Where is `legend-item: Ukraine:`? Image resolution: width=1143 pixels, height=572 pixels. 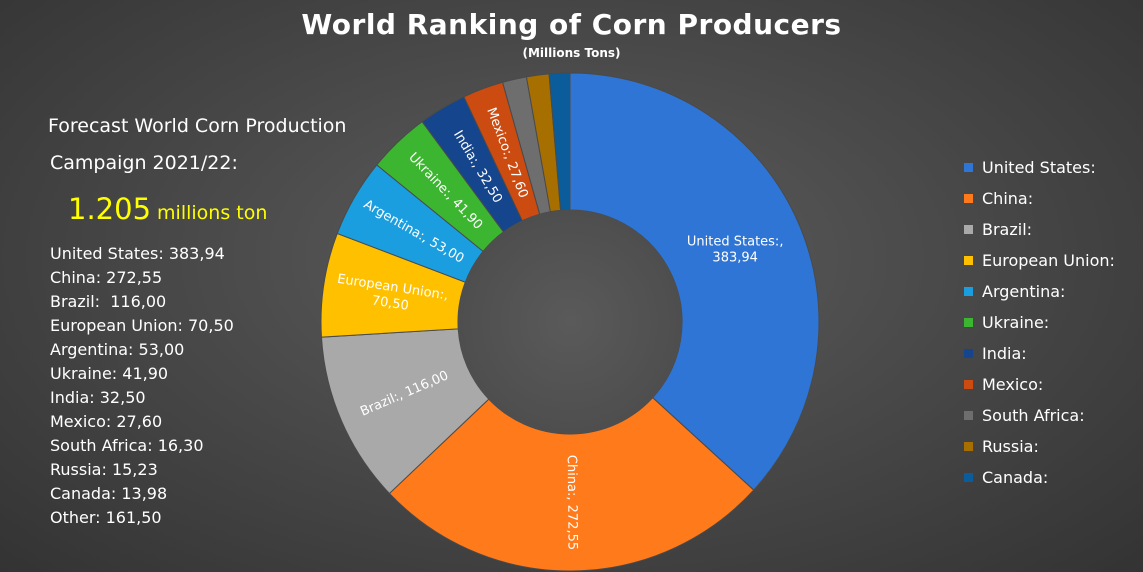 legend-item: Ukraine: is located at coordinates (1039, 322).